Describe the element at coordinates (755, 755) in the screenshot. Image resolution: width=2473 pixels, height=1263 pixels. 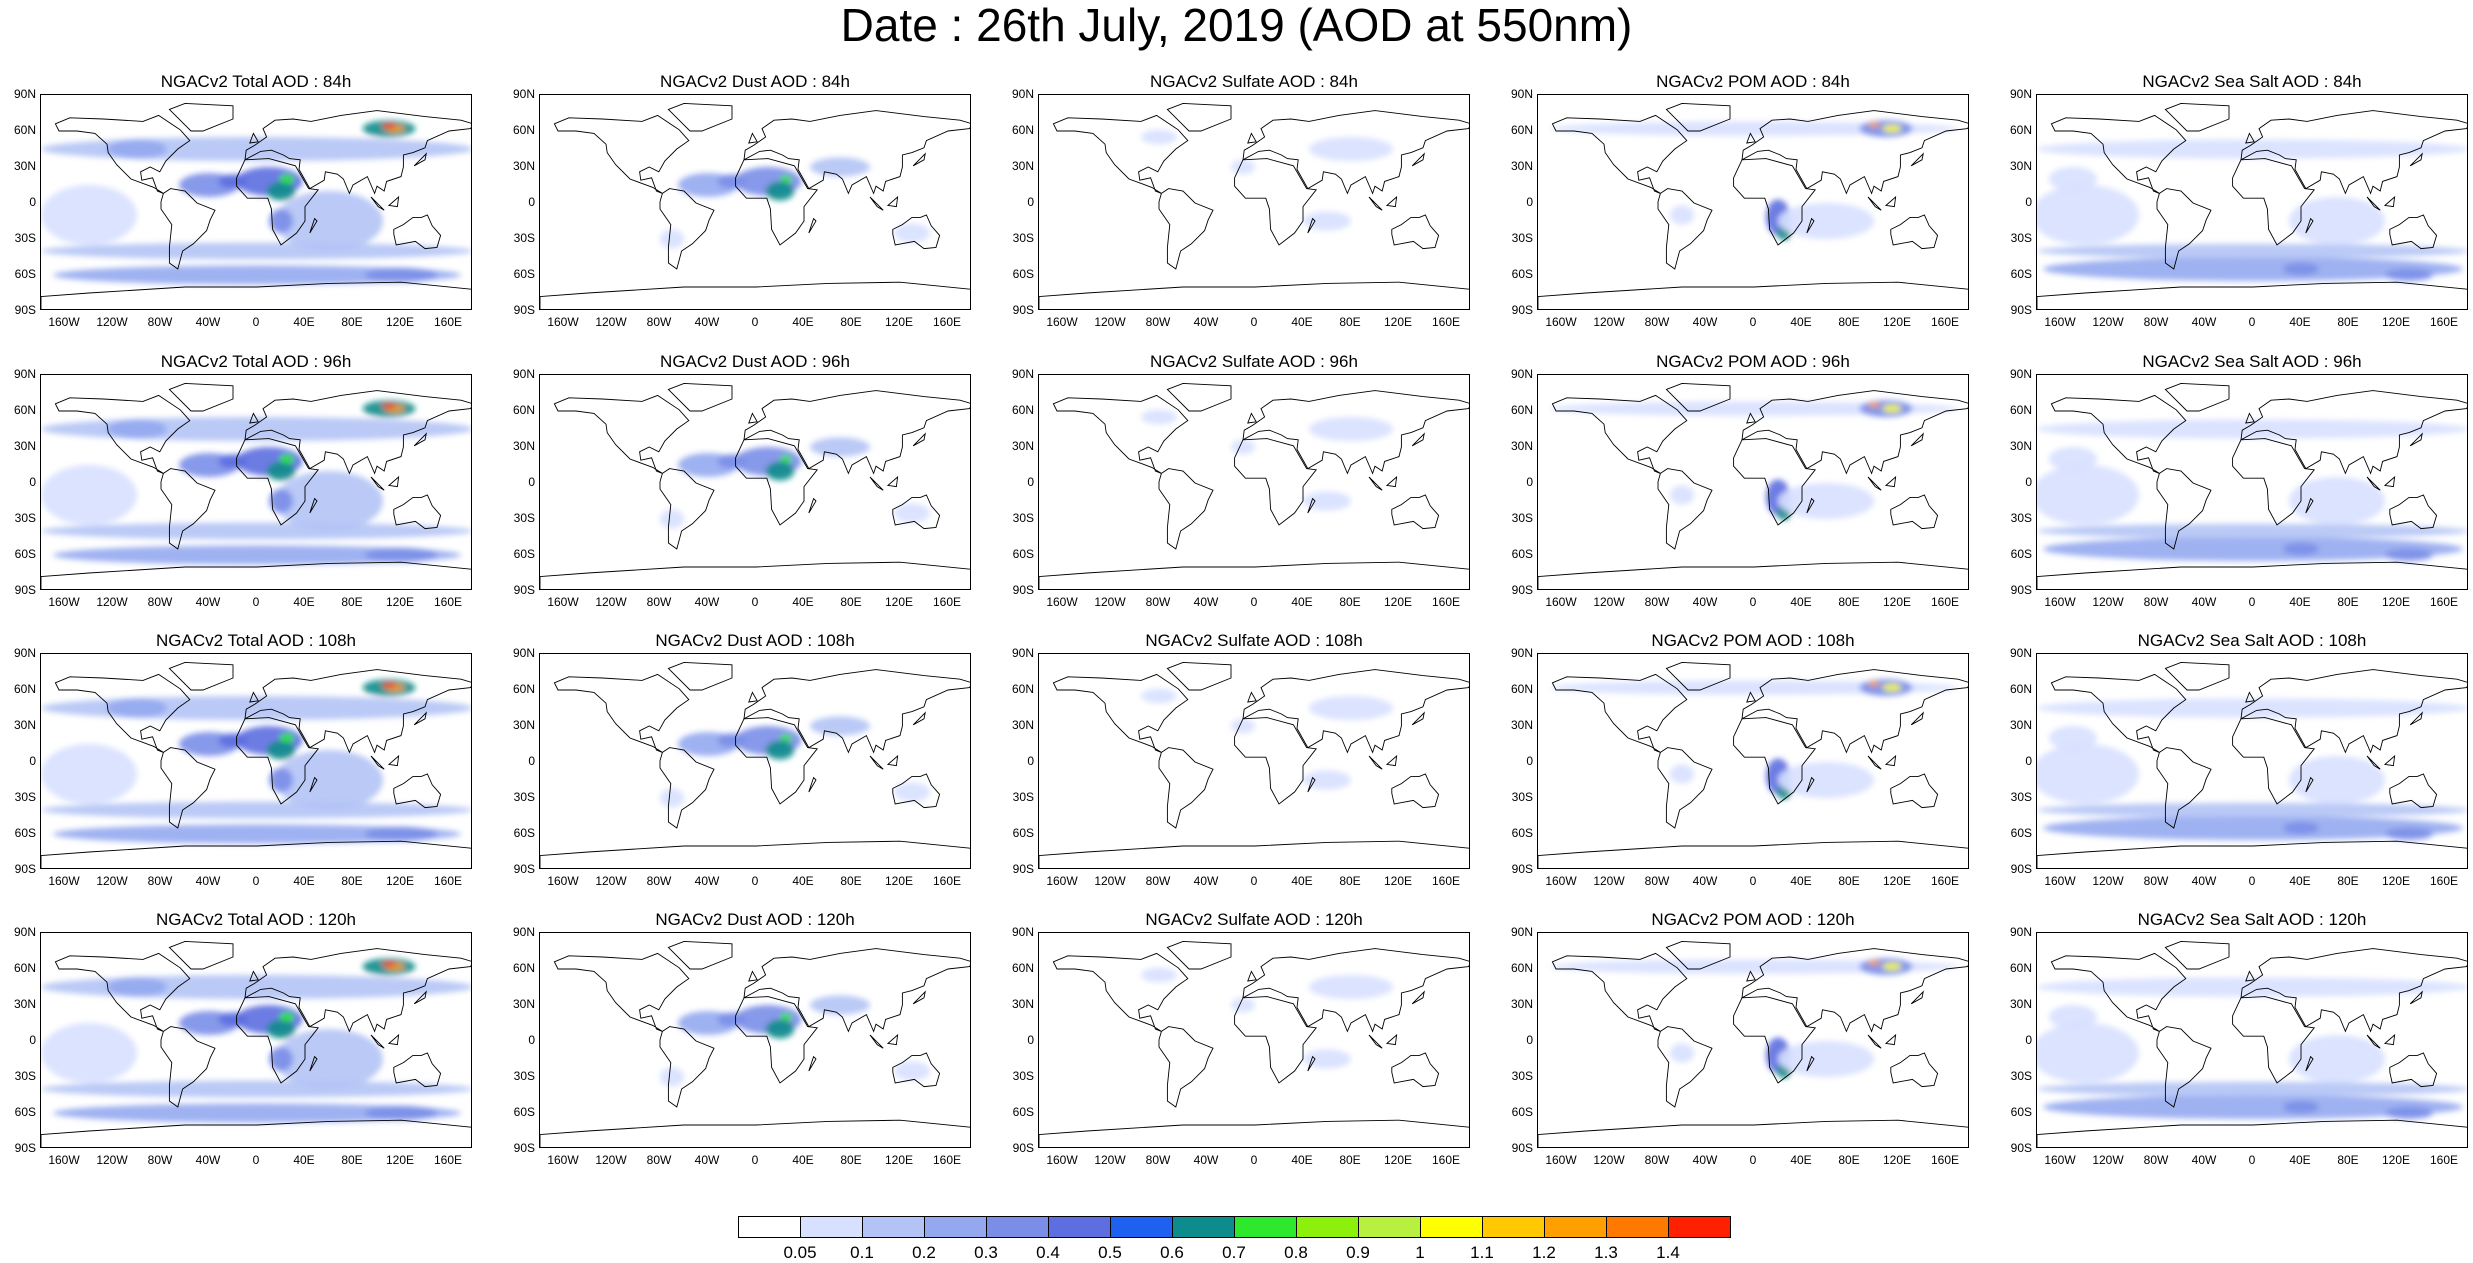
I see `map-panel-dust: NGACv2 Dust AOD : 108h` at that location.